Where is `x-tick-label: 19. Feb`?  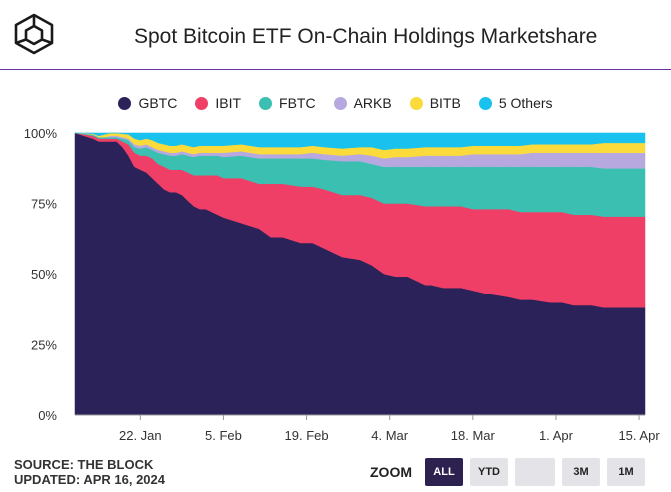 x-tick-label: 19. Feb is located at coordinates (307, 435).